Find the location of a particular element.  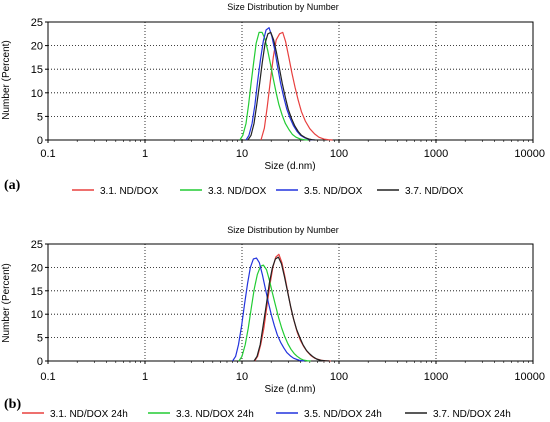

legend-label: 3.5. ND/DOX is located at coordinates (333, 191).